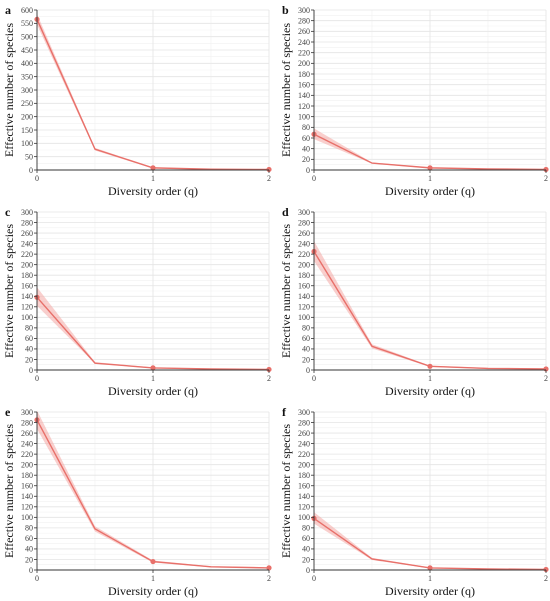 The width and height of the screenshot is (550, 601). I want to click on y-tick-label: 400, so click(27, 63).